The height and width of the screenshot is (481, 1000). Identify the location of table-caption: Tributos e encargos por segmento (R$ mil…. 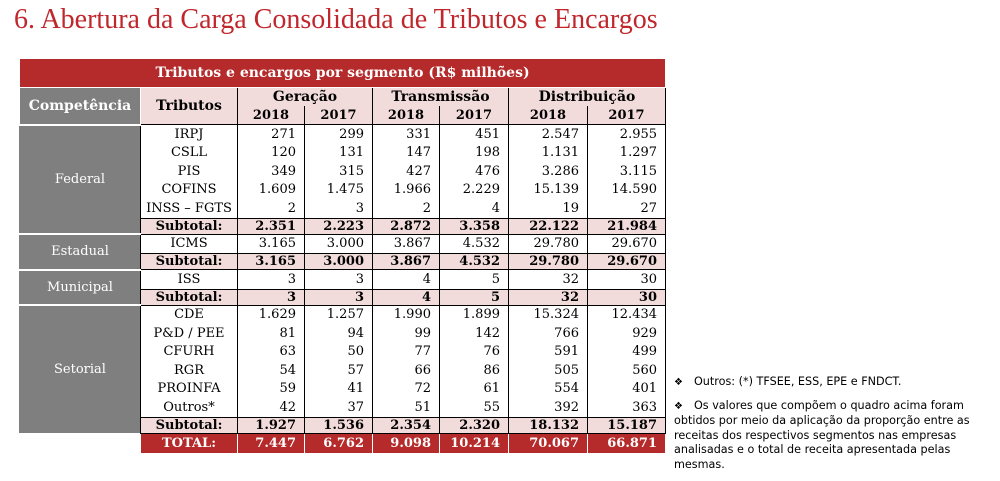
(342, 73).